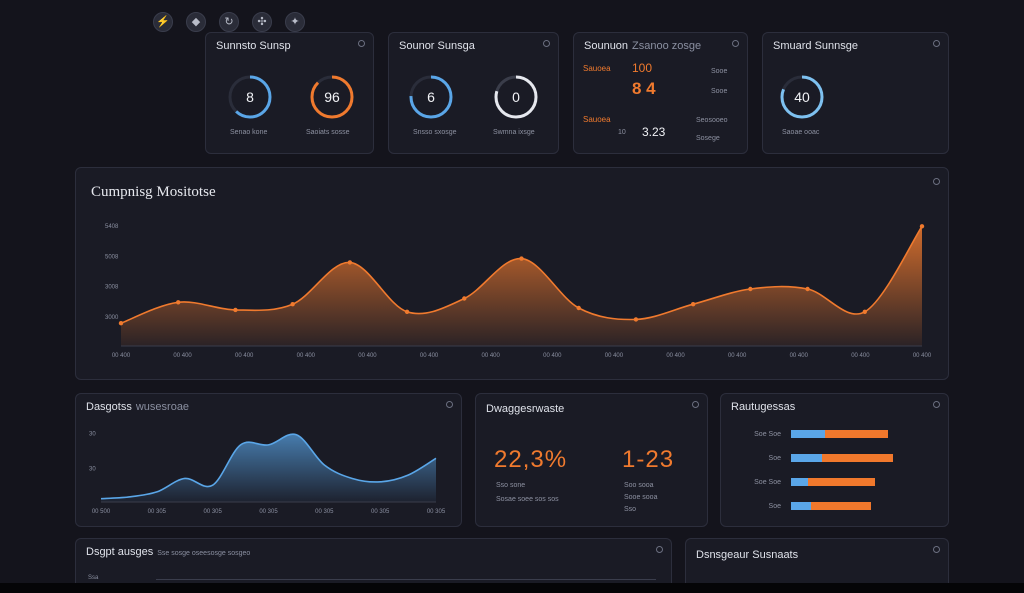 The width and height of the screenshot is (1024, 593). I want to click on y-tick-label: 5408, so click(112, 227).